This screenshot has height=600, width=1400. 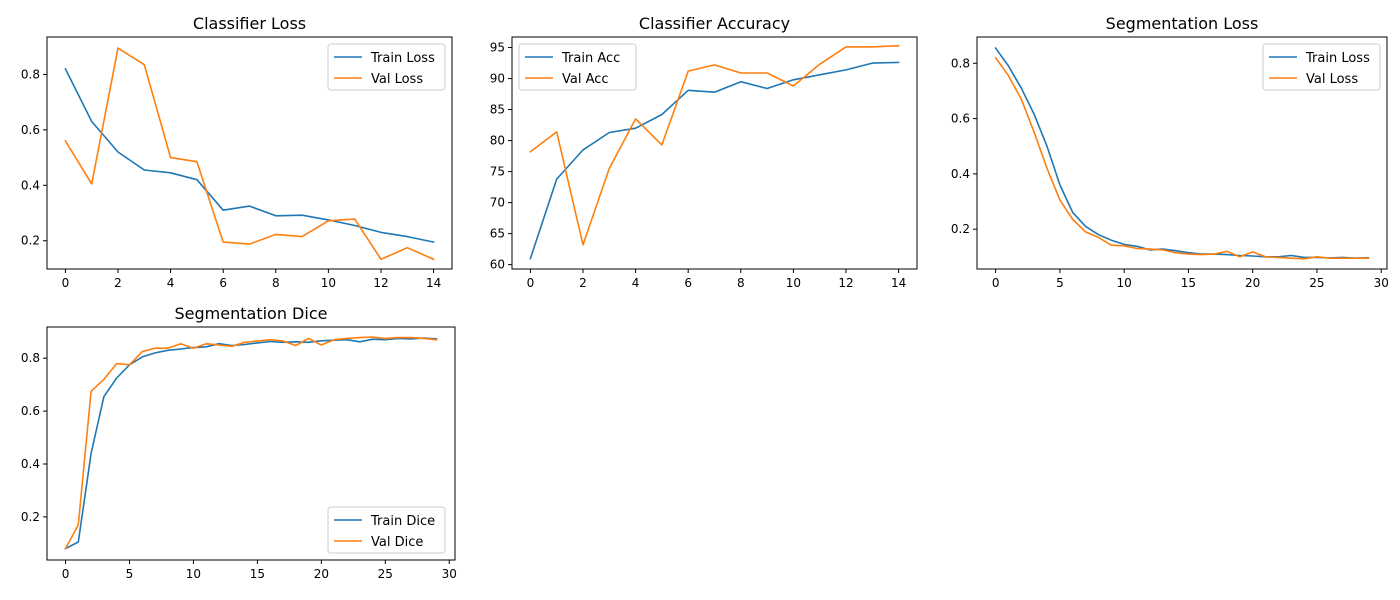 What do you see at coordinates (845, 283) in the screenshot?
I see `classifier-accuracy-x-tick-label: 12` at bounding box center [845, 283].